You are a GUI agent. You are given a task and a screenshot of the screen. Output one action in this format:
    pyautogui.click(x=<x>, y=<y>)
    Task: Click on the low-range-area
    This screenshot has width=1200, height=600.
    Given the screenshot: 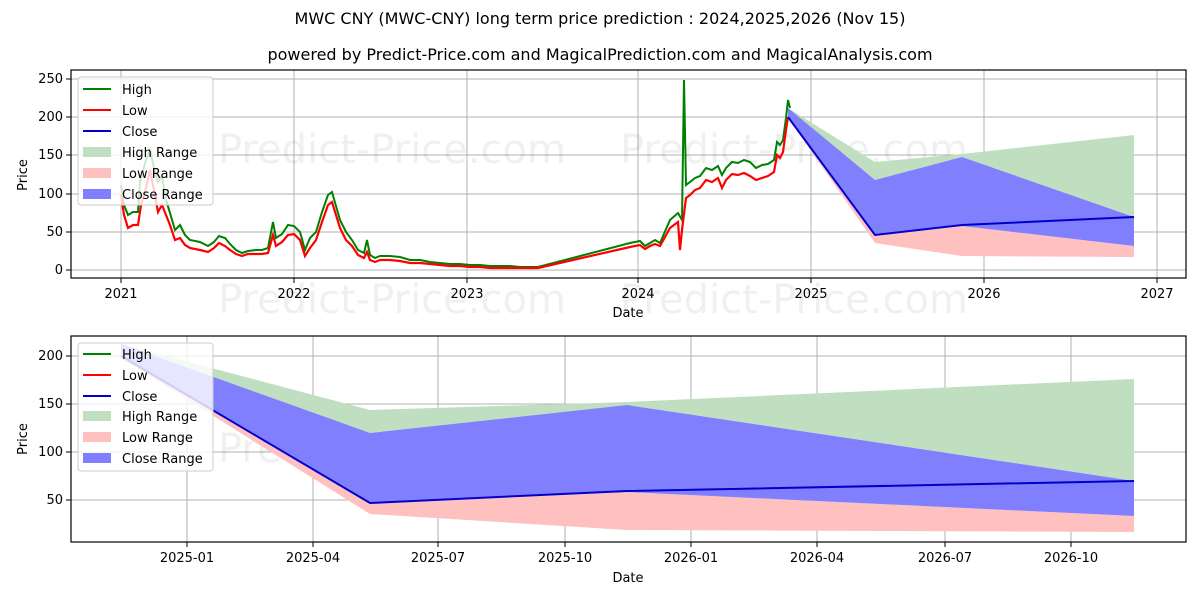 What is the action you would take?
    pyautogui.click(x=961, y=187)
    